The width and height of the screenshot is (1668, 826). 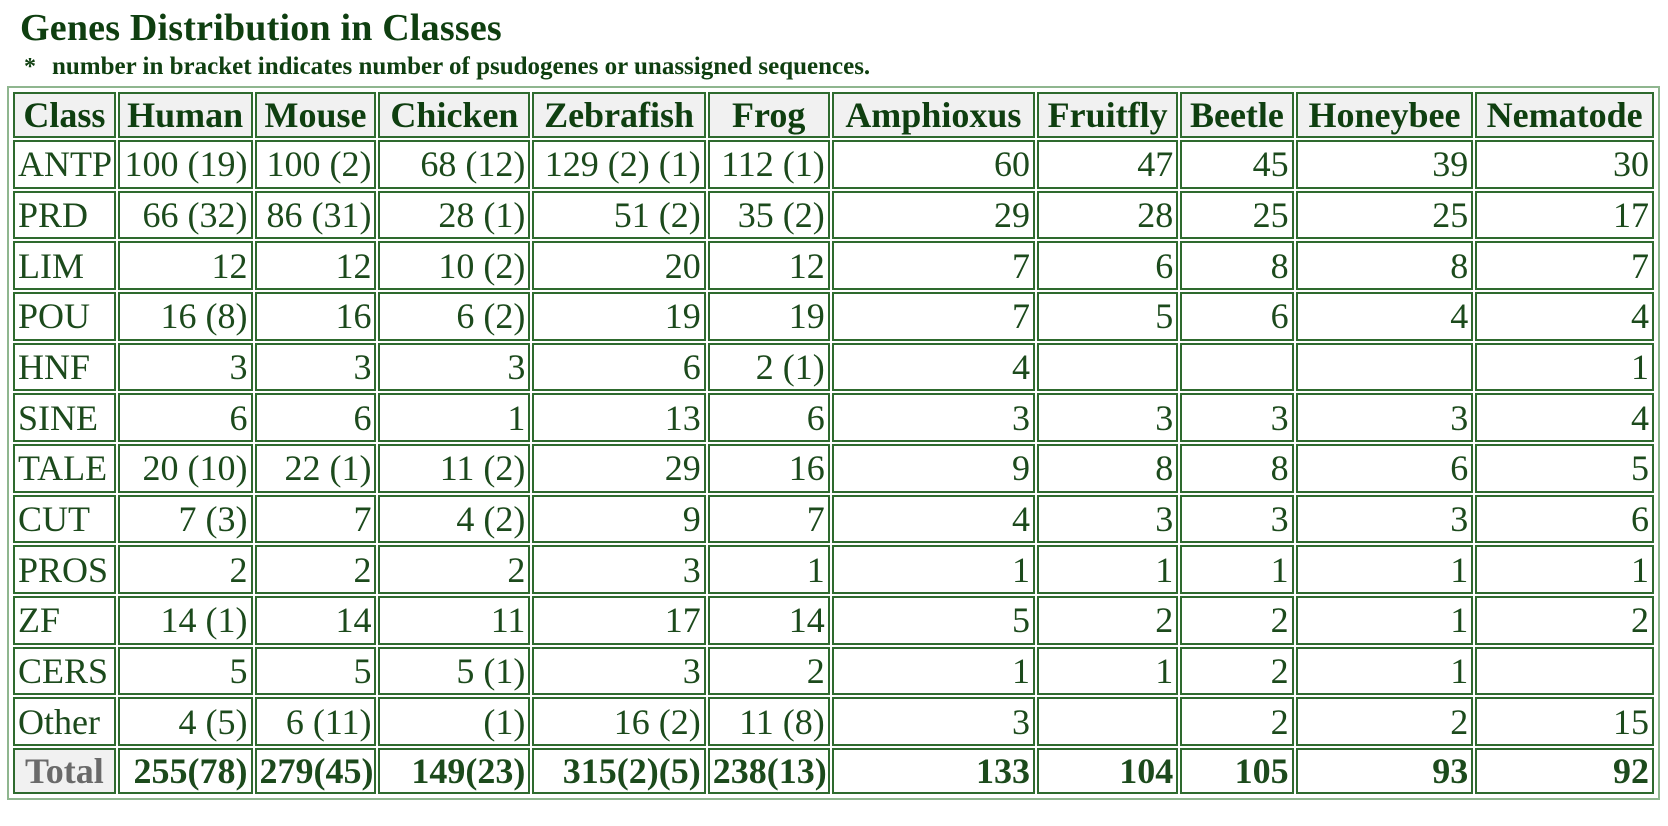 I want to click on column-header-zebrafish: Zebrafish, so click(x=619, y=115).